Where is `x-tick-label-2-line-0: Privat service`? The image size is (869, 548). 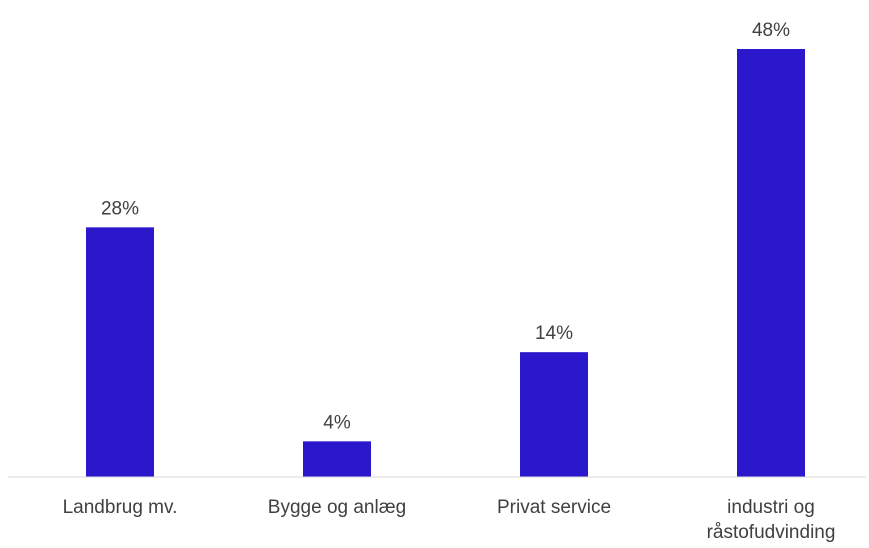
x-tick-label-2-line-0: Privat service is located at coordinates (554, 507).